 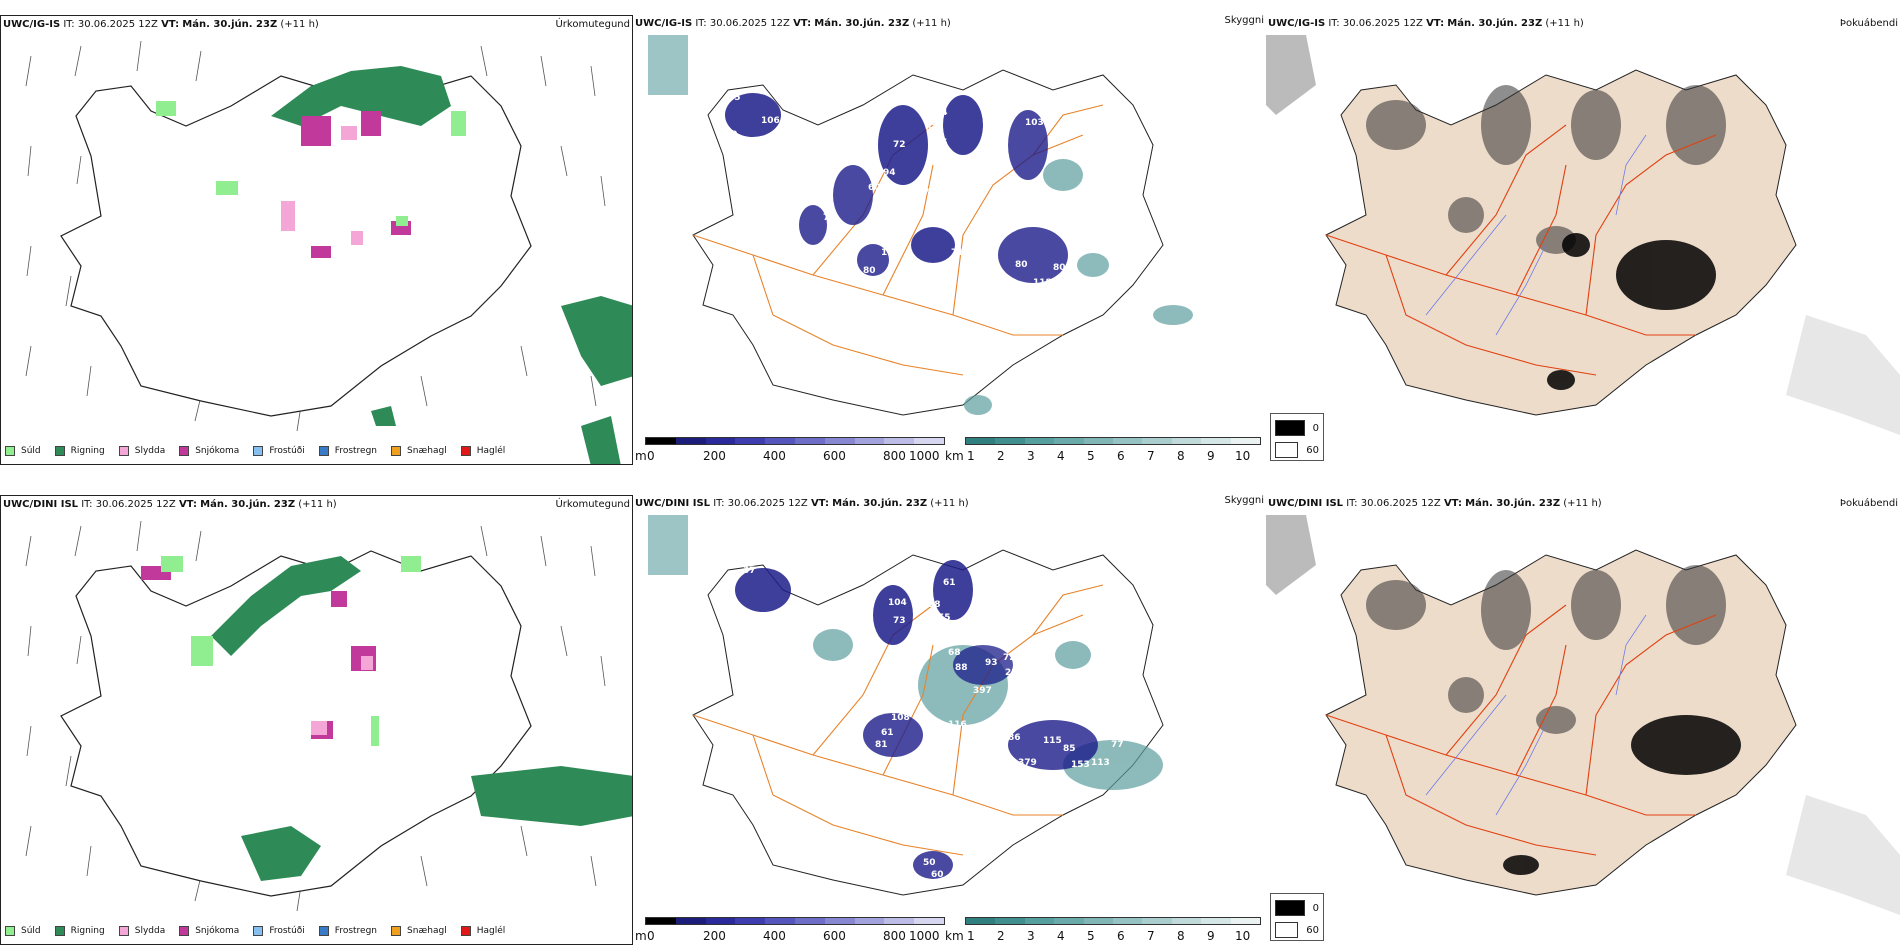 What do you see at coordinates (1061, 936) in the screenshot?
I see `km-tick: 4` at bounding box center [1061, 936].